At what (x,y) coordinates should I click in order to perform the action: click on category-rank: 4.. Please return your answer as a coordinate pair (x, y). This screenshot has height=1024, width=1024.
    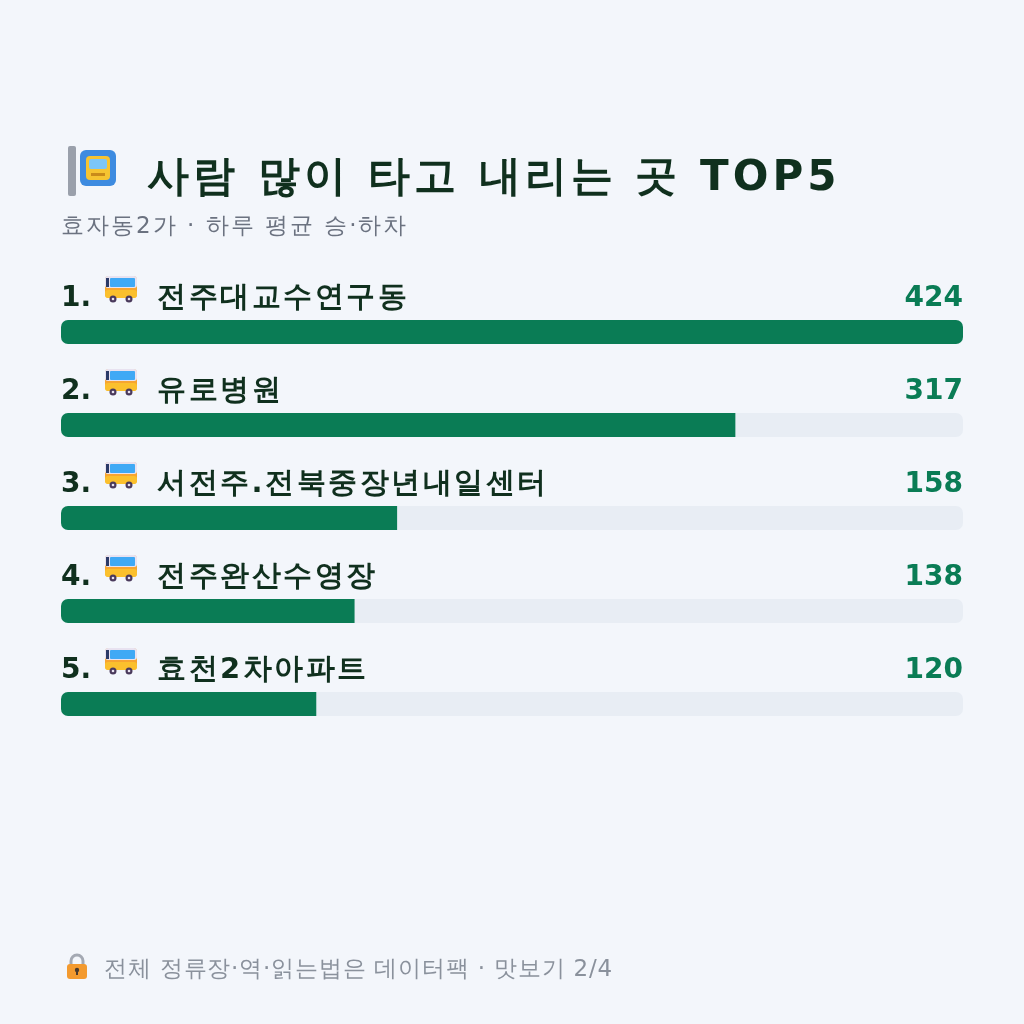
    Looking at the image, I should click on (76, 575).